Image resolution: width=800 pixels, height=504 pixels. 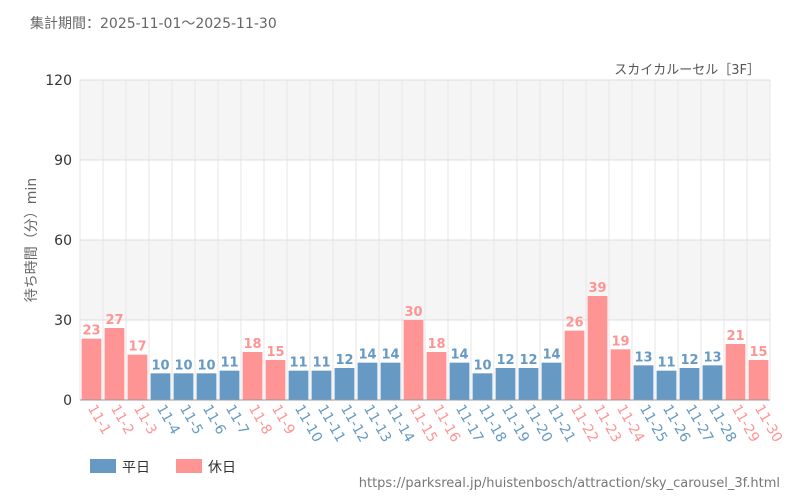 I want to click on x-tick-label: 11-8, so click(x=260, y=420).